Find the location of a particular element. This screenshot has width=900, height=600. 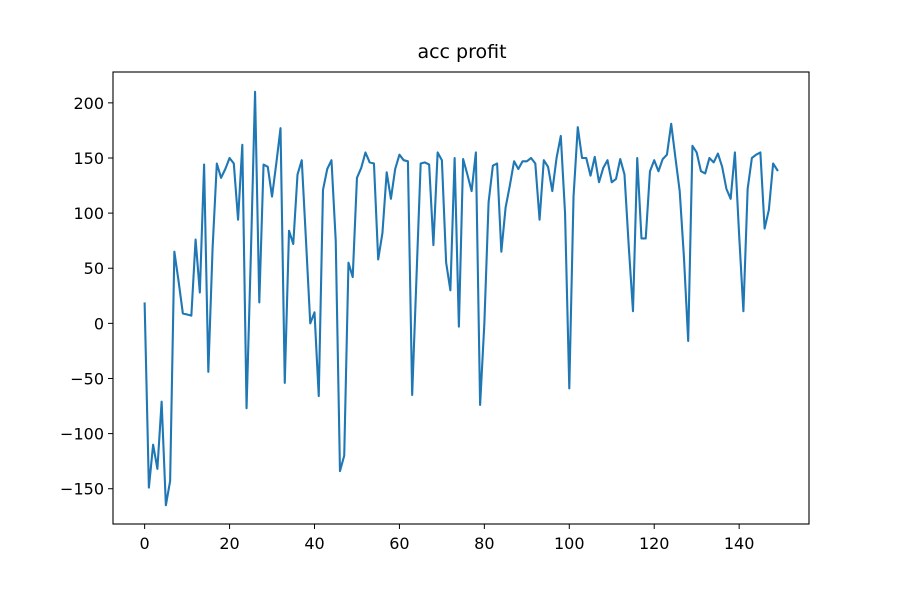

y-tick-label: −100 is located at coordinates (82, 434).